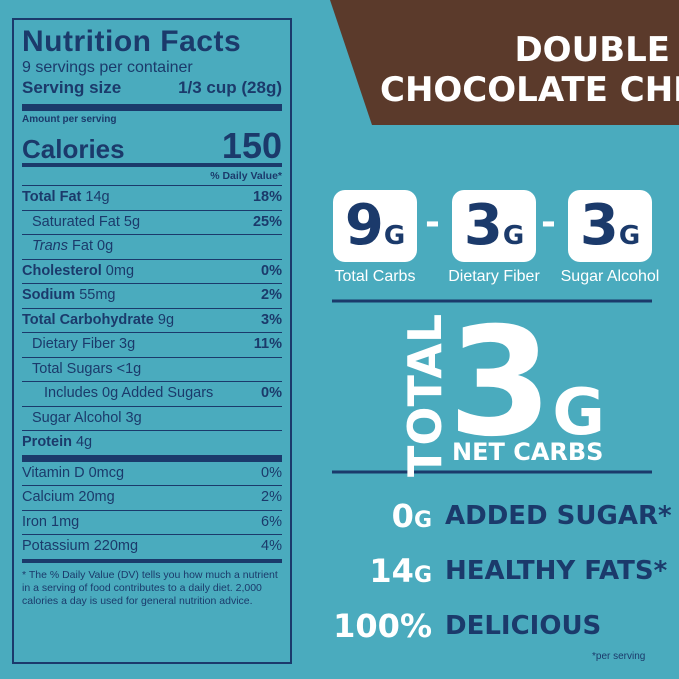 This screenshot has height=679, width=679. Describe the element at coordinates (47, 442) in the screenshot. I see `nutrient-name: Protein` at that location.